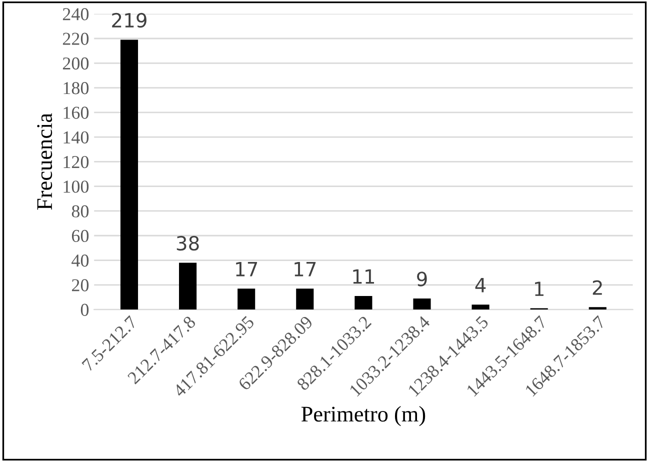 Image resolution: width=649 pixels, height=462 pixels. I want to click on y-tick-label: 160, so click(76, 112).